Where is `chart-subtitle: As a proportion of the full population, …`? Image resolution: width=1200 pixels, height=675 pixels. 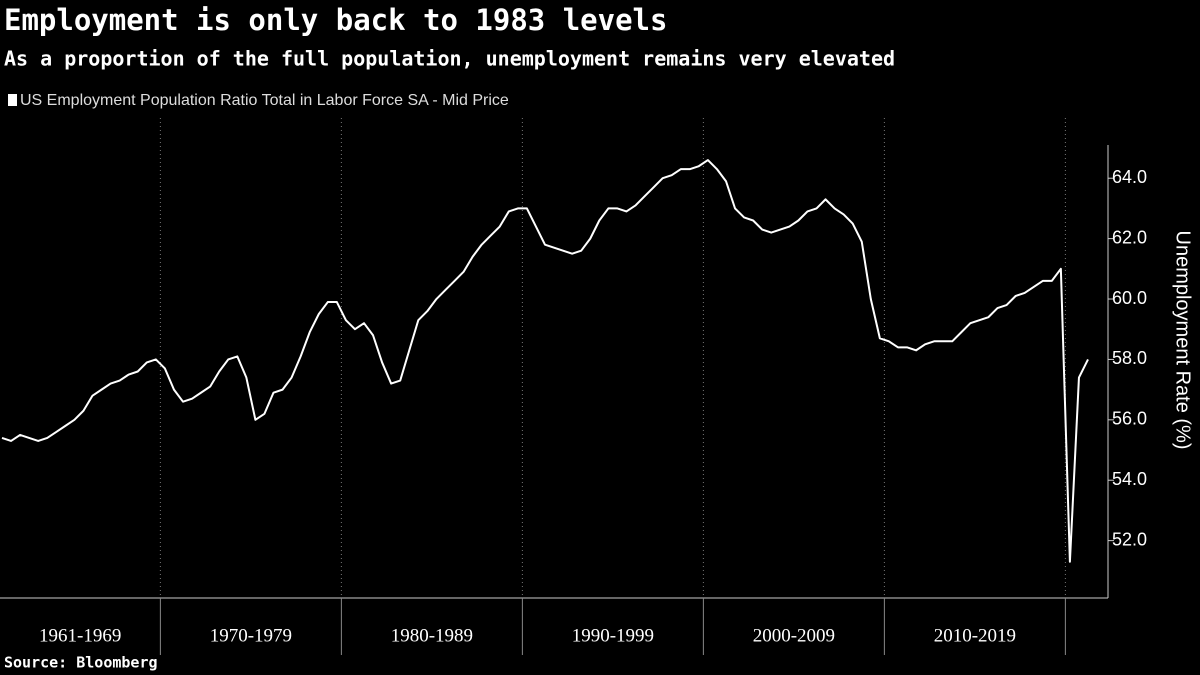
chart-subtitle: As a proportion of the full population, … is located at coordinates (449, 59).